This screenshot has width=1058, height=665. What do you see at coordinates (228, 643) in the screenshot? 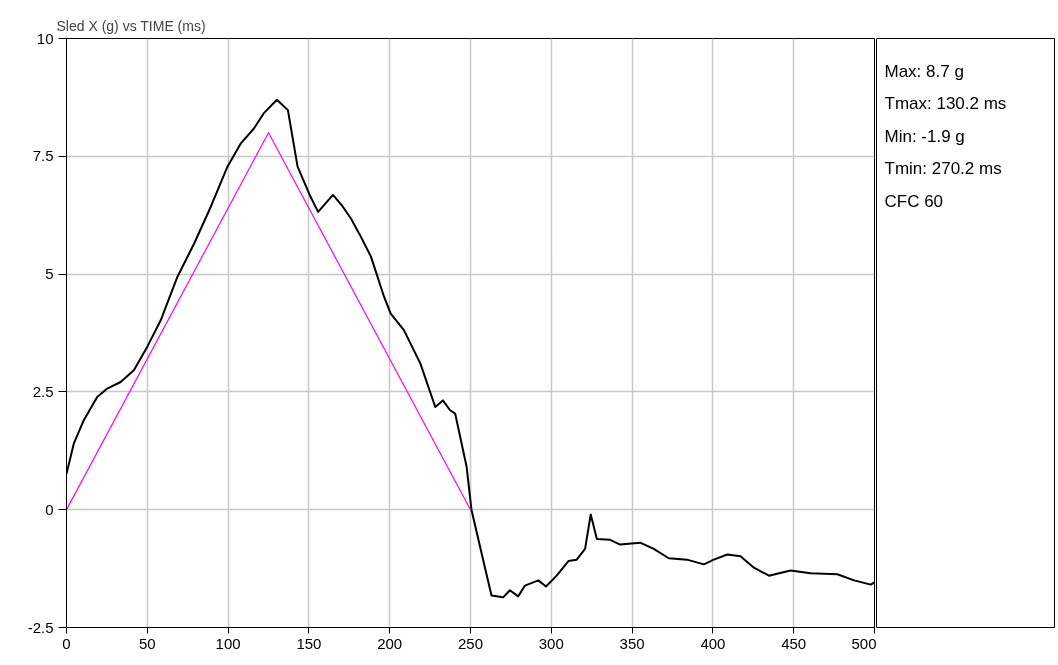
I see `x-tick-label: 100` at bounding box center [228, 643].